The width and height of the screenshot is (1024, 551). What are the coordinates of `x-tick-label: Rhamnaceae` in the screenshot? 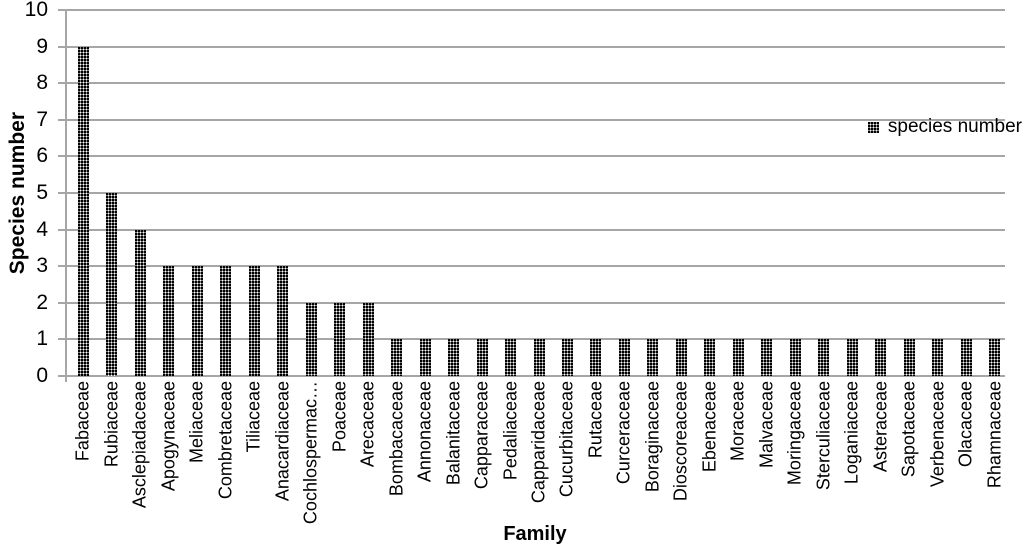 It's located at (994, 434).